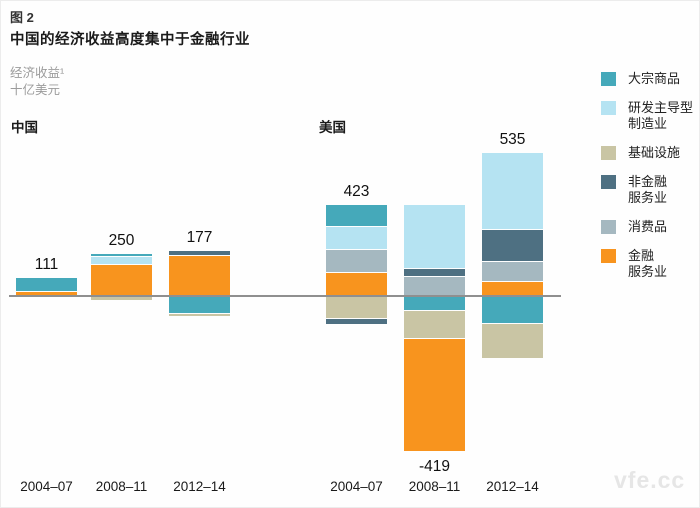  I want to click on watermark: vfe.cc, so click(650, 480).